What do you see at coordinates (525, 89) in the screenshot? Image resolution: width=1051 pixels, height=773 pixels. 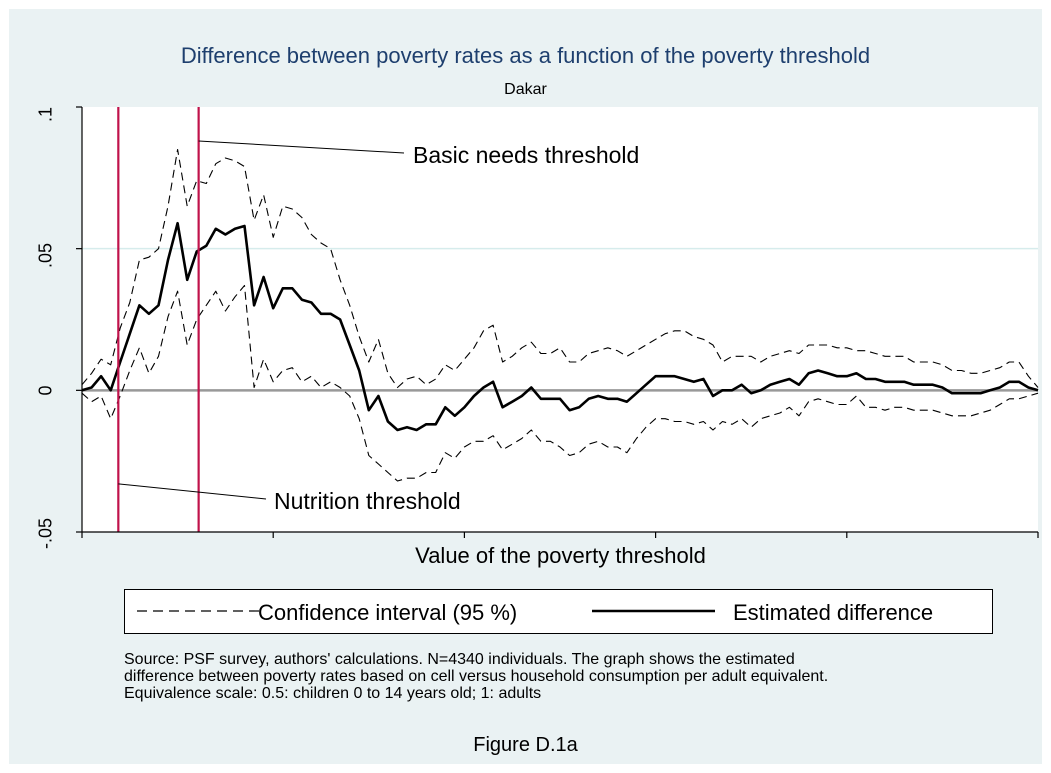 I see `chart-subtitle: Dakar` at bounding box center [525, 89].